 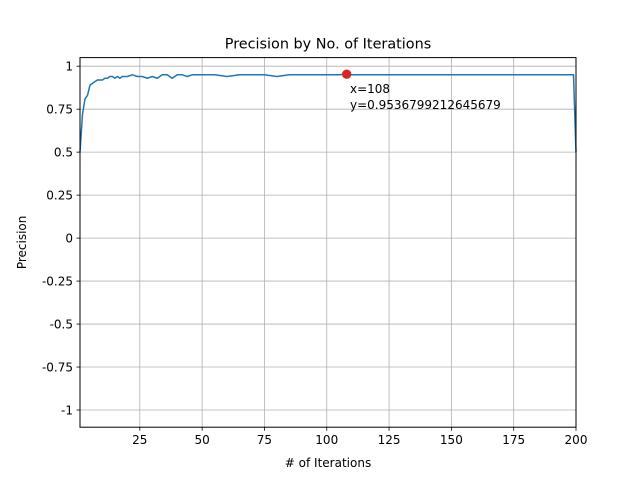 What do you see at coordinates (370, 89) in the screenshot?
I see `annotation-x-text: x=108` at bounding box center [370, 89].